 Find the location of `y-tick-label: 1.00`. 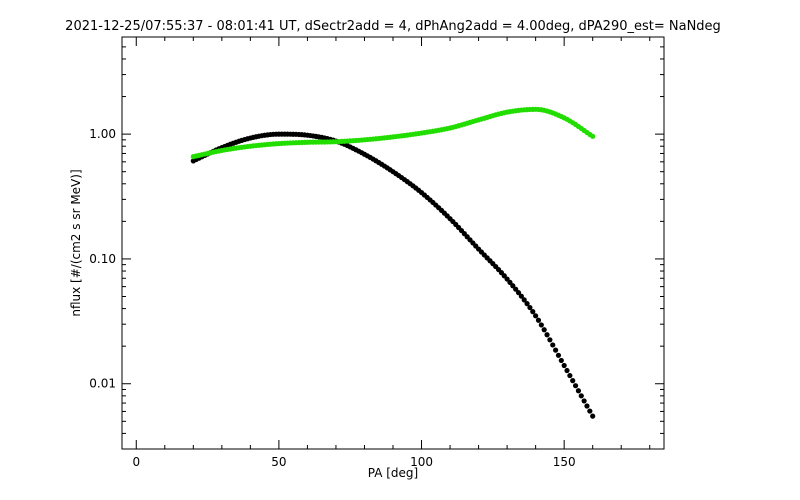

y-tick-label: 1.00 is located at coordinates (102, 134).